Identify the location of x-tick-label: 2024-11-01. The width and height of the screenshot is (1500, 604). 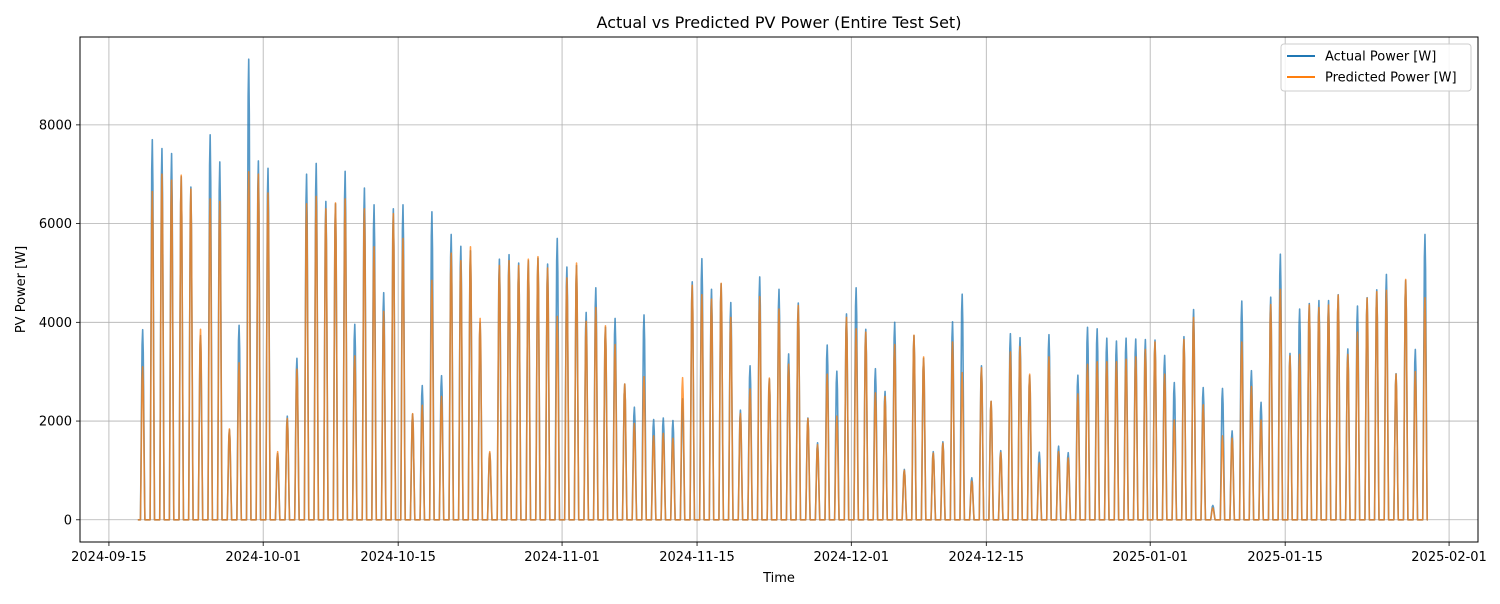
(562, 557).